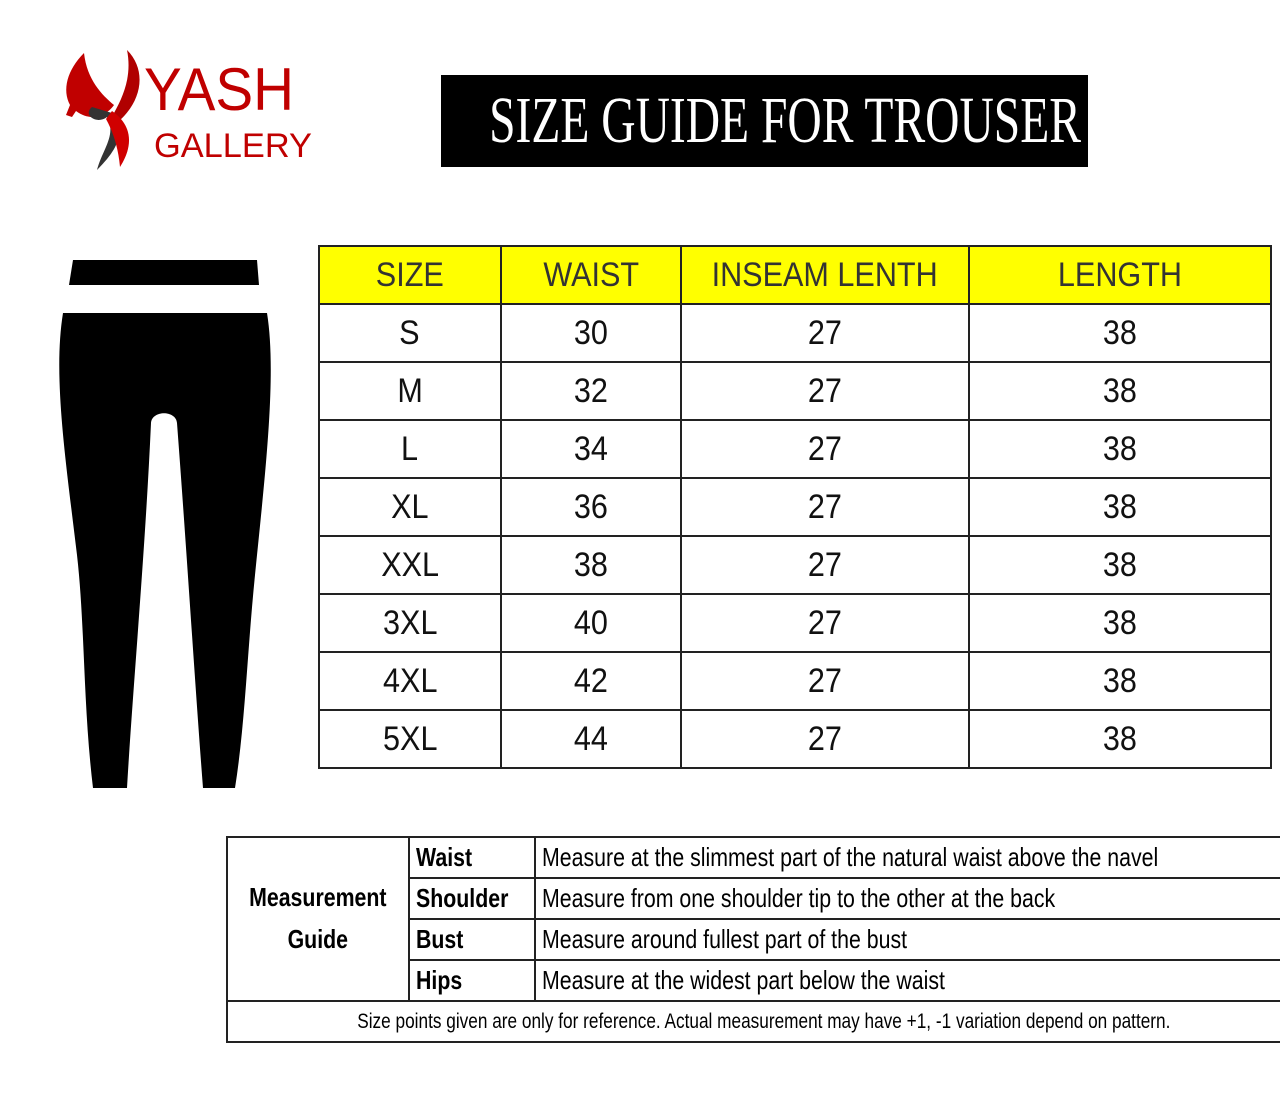  What do you see at coordinates (472, 857) in the screenshot?
I see `guide-label: Waist` at bounding box center [472, 857].